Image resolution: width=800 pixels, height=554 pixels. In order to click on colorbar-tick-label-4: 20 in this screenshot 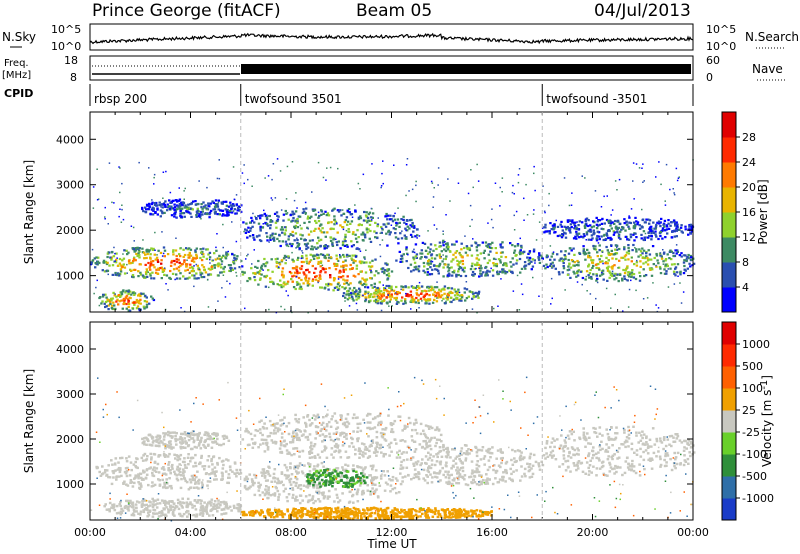, I will do `click(749, 187)`.